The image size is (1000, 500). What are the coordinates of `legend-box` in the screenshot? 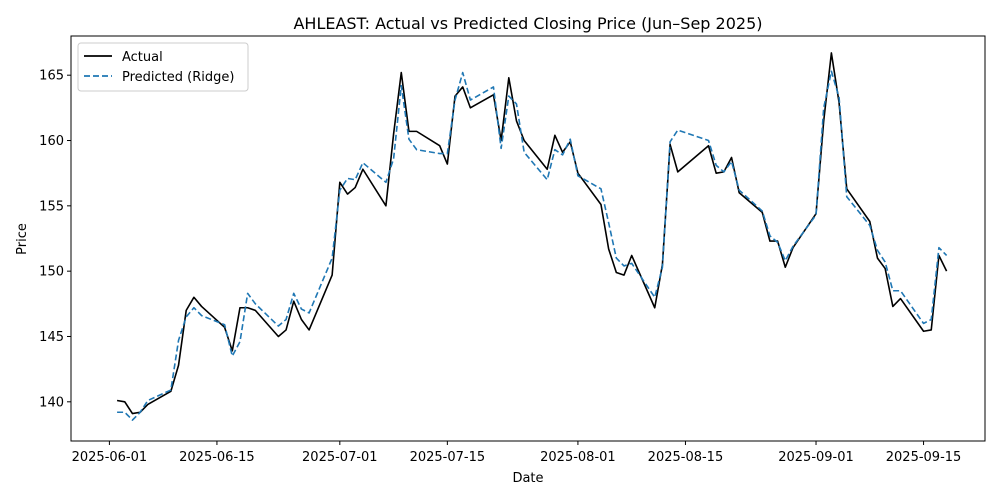 It's located at (163, 67).